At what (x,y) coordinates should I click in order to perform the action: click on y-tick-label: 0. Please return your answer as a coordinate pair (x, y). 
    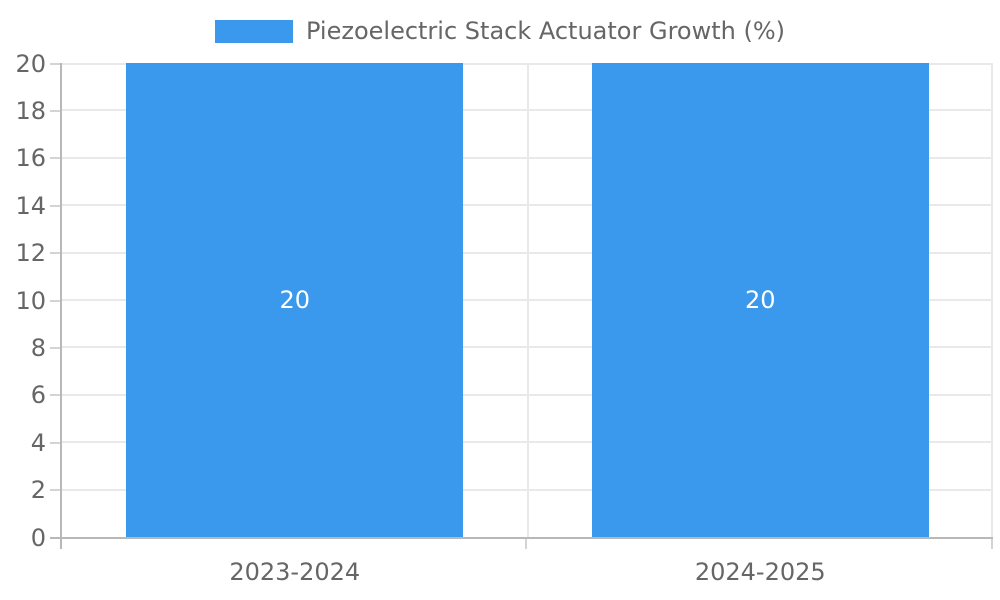
    Looking at the image, I should click on (38, 537).